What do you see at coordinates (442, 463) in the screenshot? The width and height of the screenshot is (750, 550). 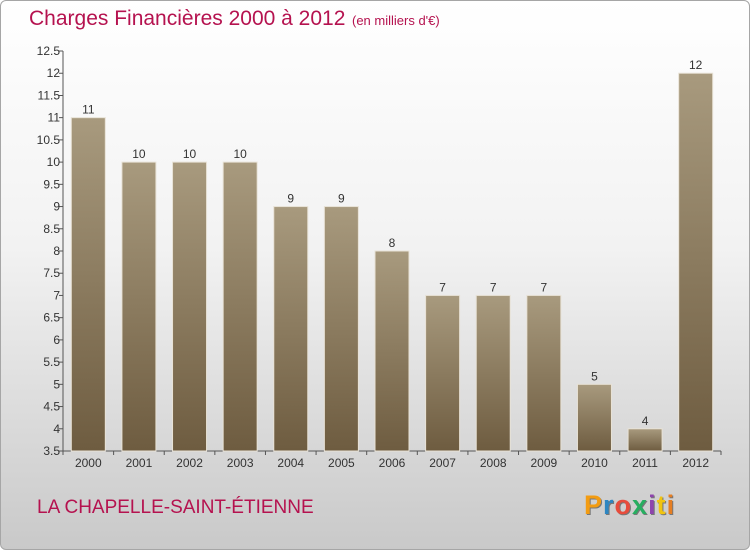 I see `x-tick-label-2007: 2007` at bounding box center [442, 463].